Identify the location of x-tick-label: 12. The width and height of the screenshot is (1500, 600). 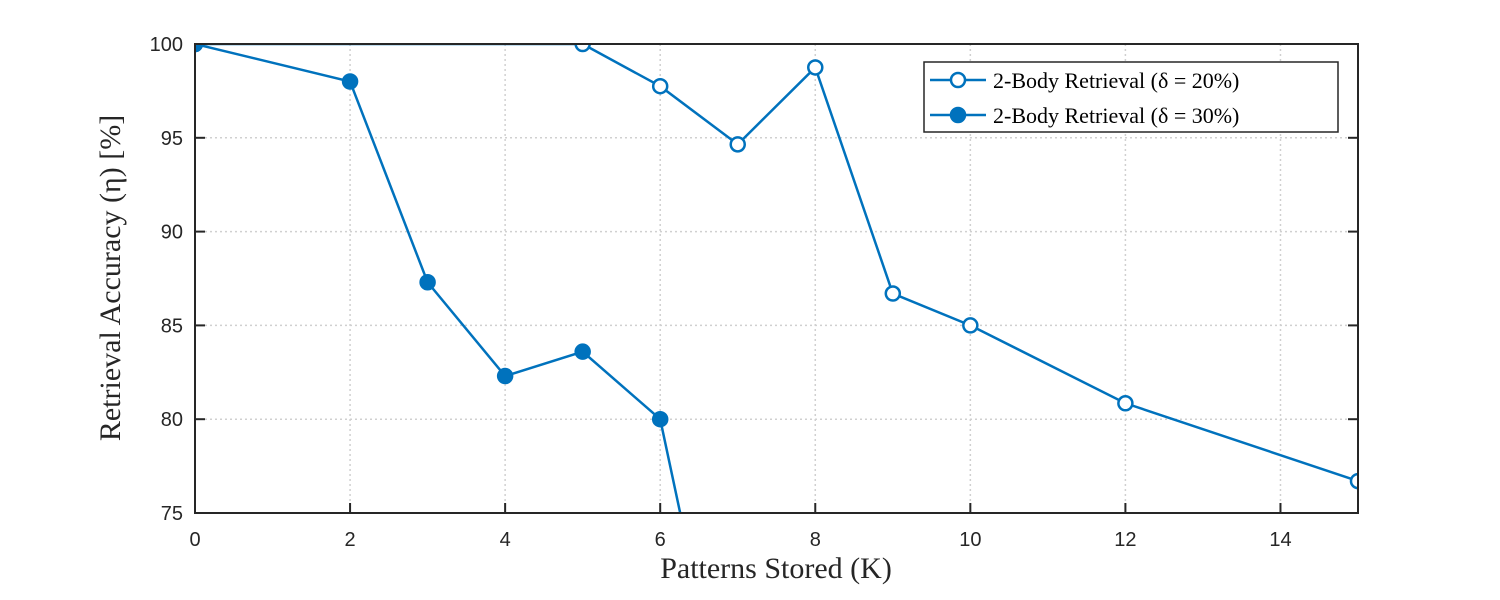
(1125, 540).